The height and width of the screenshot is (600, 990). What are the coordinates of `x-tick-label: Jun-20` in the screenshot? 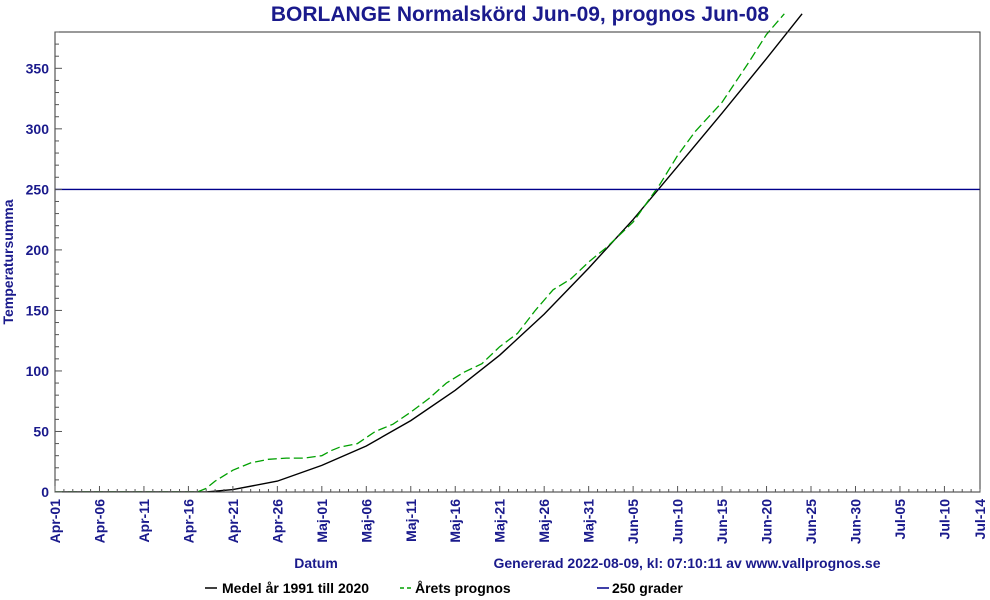 It's located at (767, 521).